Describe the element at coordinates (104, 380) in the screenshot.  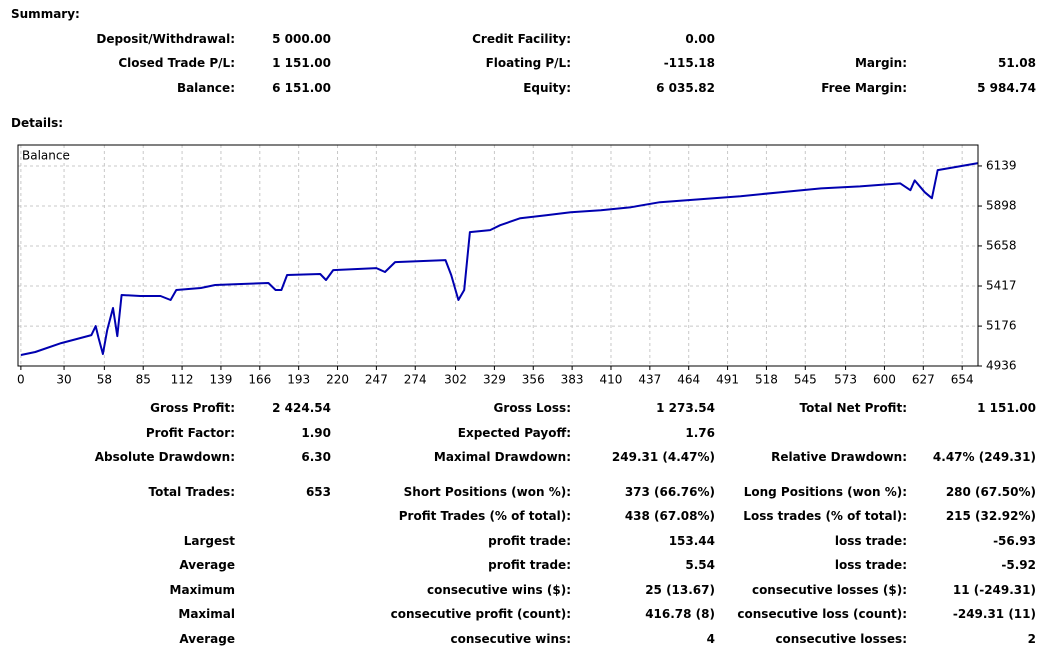
I see `x-tick-label: 58` at that location.